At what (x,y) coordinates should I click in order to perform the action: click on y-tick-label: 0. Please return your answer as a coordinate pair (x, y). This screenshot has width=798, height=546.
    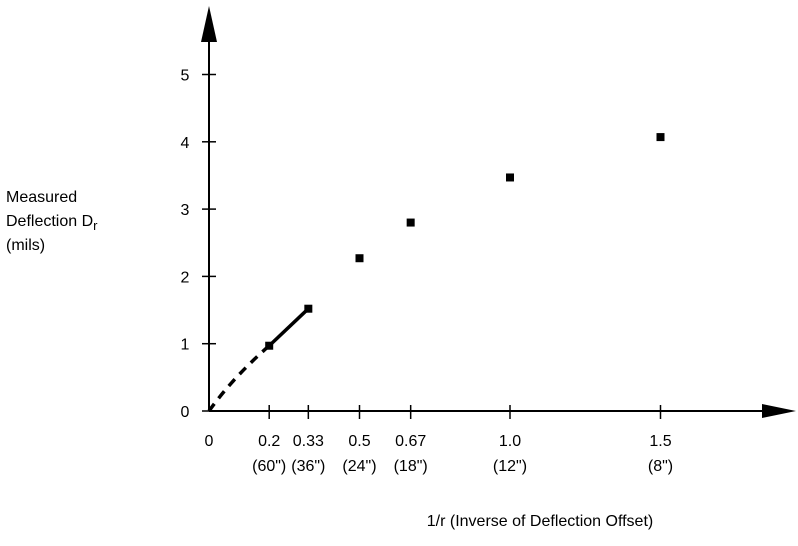
    Looking at the image, I should click on (185, 412).